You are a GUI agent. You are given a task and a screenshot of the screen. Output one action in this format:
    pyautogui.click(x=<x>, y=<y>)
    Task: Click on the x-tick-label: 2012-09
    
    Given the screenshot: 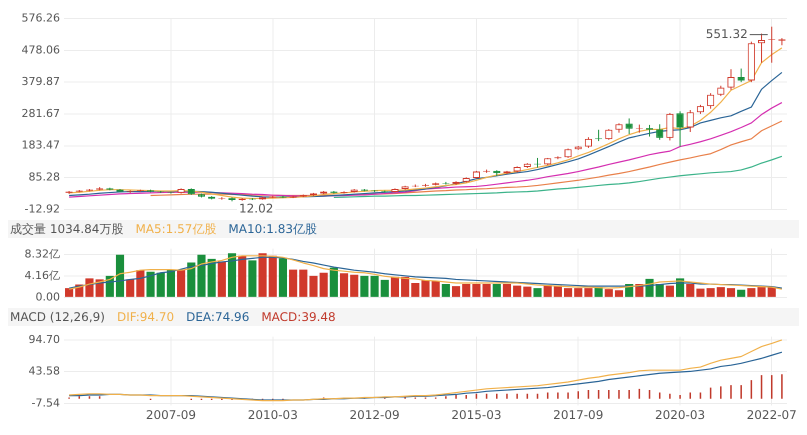 What is the action you would take?
    pyautogui.click(x=375, y=415)
    